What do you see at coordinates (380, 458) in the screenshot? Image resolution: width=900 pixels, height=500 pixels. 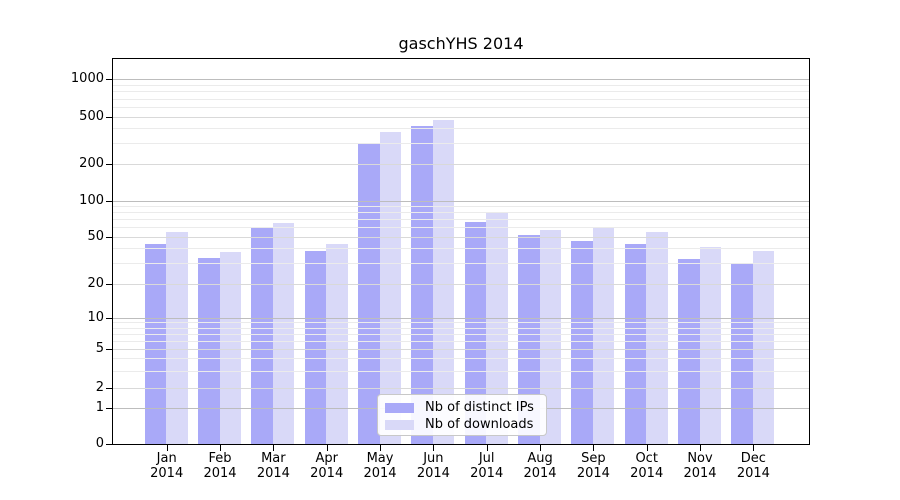 I see `x-tick-label-month: May` at bounding box center [380, 458].